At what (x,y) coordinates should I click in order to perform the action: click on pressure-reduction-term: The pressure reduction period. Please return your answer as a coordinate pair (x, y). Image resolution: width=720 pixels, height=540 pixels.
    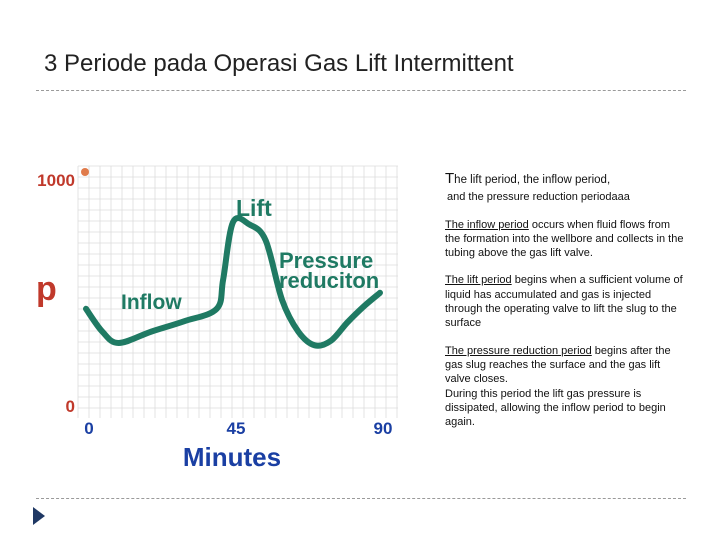
    Looking at the image, I should click on (518, 350).